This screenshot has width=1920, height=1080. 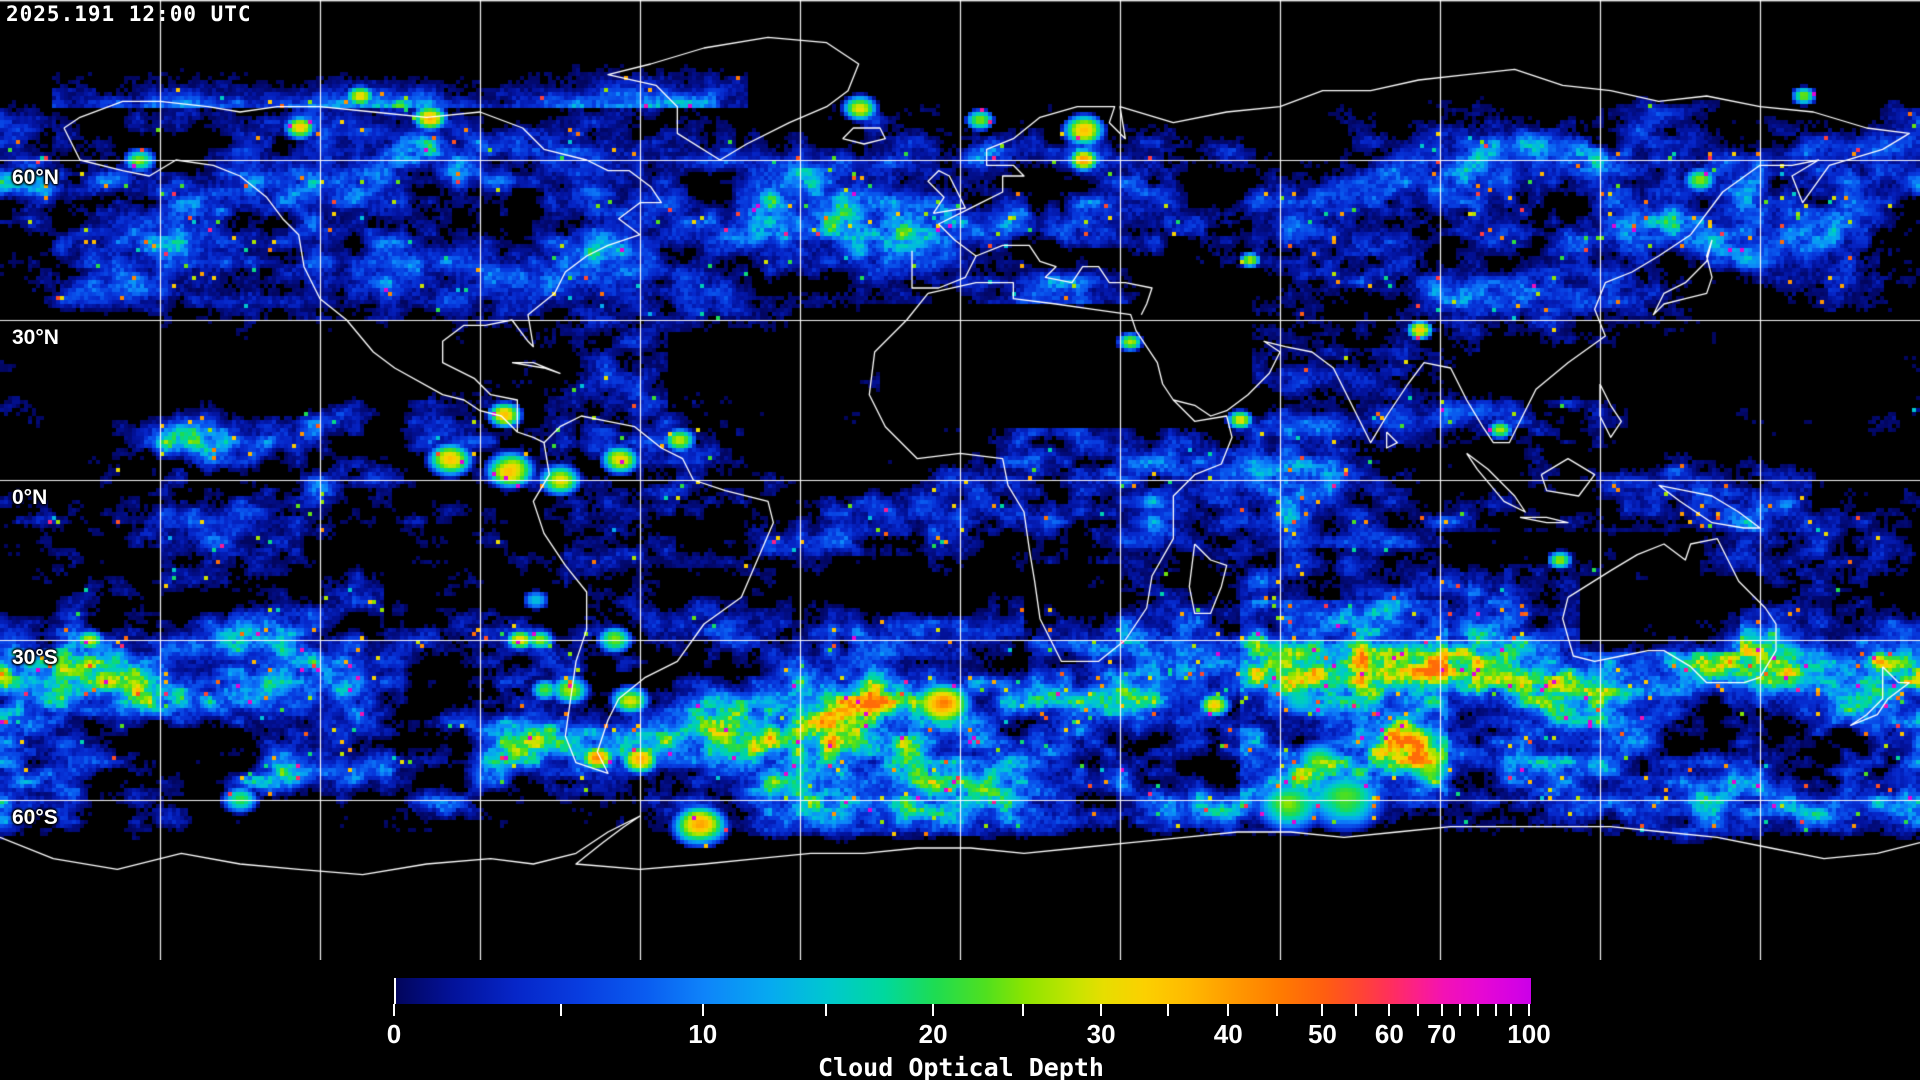 I want to click on lat-label-30n: 30°N, so click(x=35, y=337).